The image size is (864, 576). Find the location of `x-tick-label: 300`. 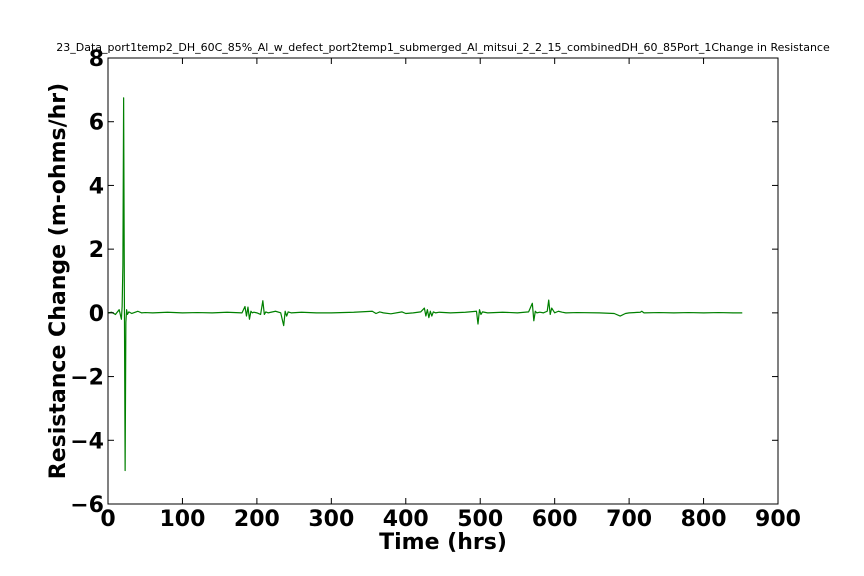

x-tick-label: 300 is located at coordinates (331, 519).